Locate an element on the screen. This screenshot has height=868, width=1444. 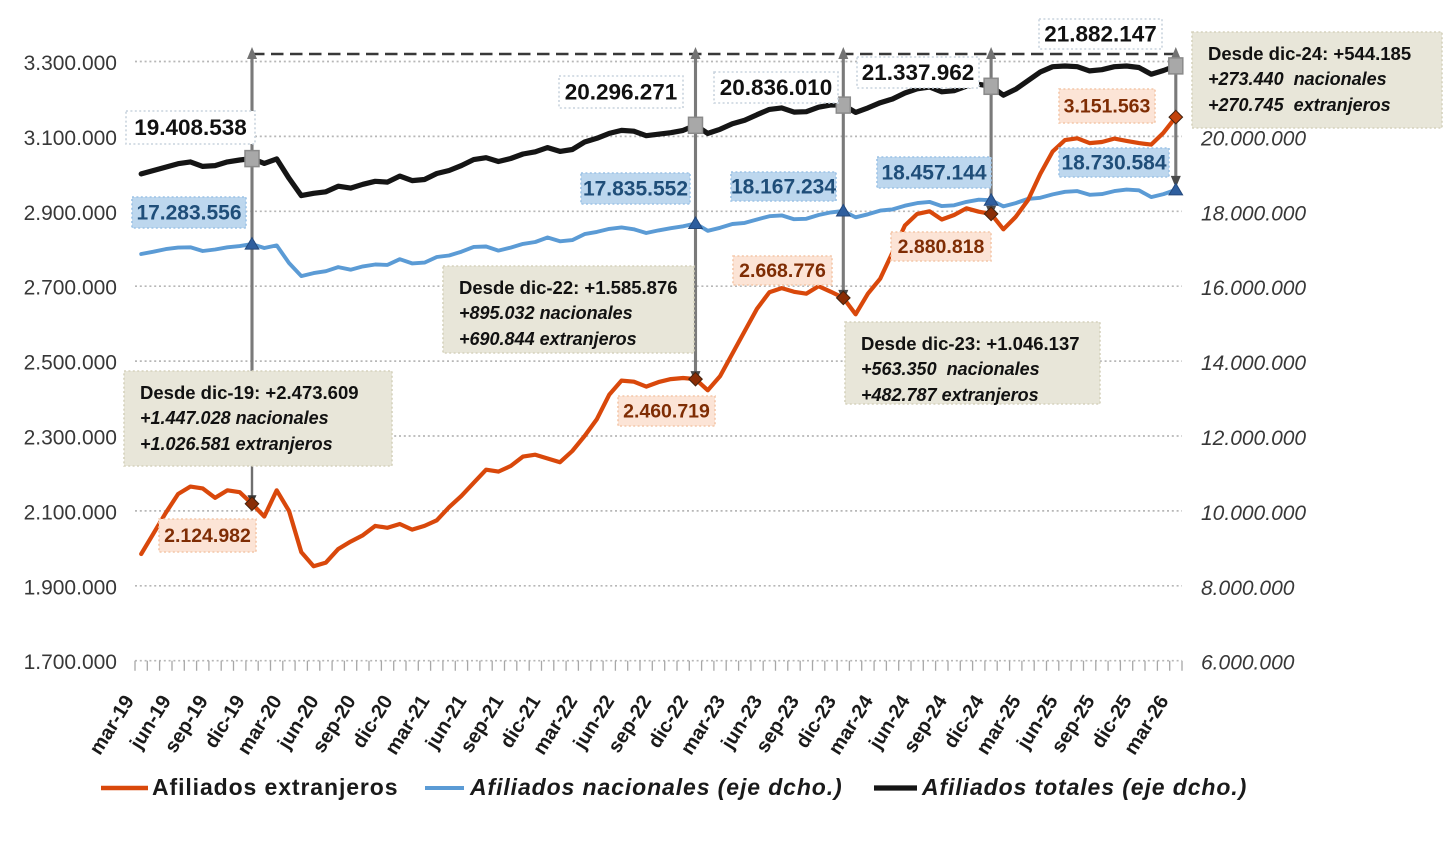
svg-text: 18.167.234 is located at coordinates (783, 187).